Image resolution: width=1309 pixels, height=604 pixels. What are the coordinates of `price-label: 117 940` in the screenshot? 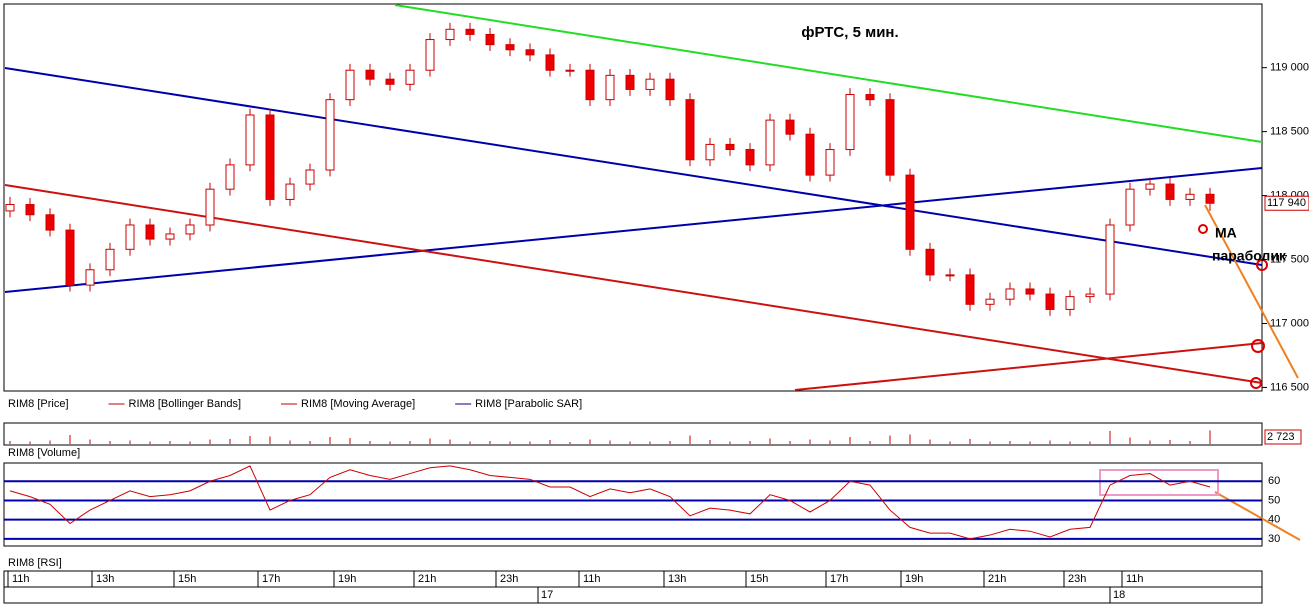 It's located at (1286, 203).